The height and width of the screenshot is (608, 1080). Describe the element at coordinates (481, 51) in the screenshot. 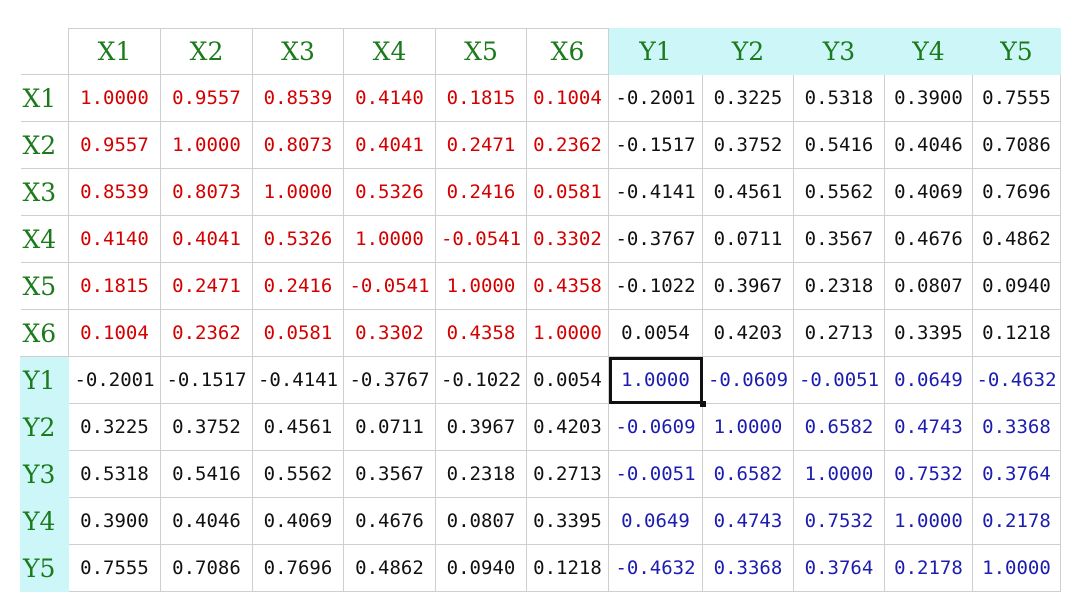

I see `column-header-x5: X5` at that location.